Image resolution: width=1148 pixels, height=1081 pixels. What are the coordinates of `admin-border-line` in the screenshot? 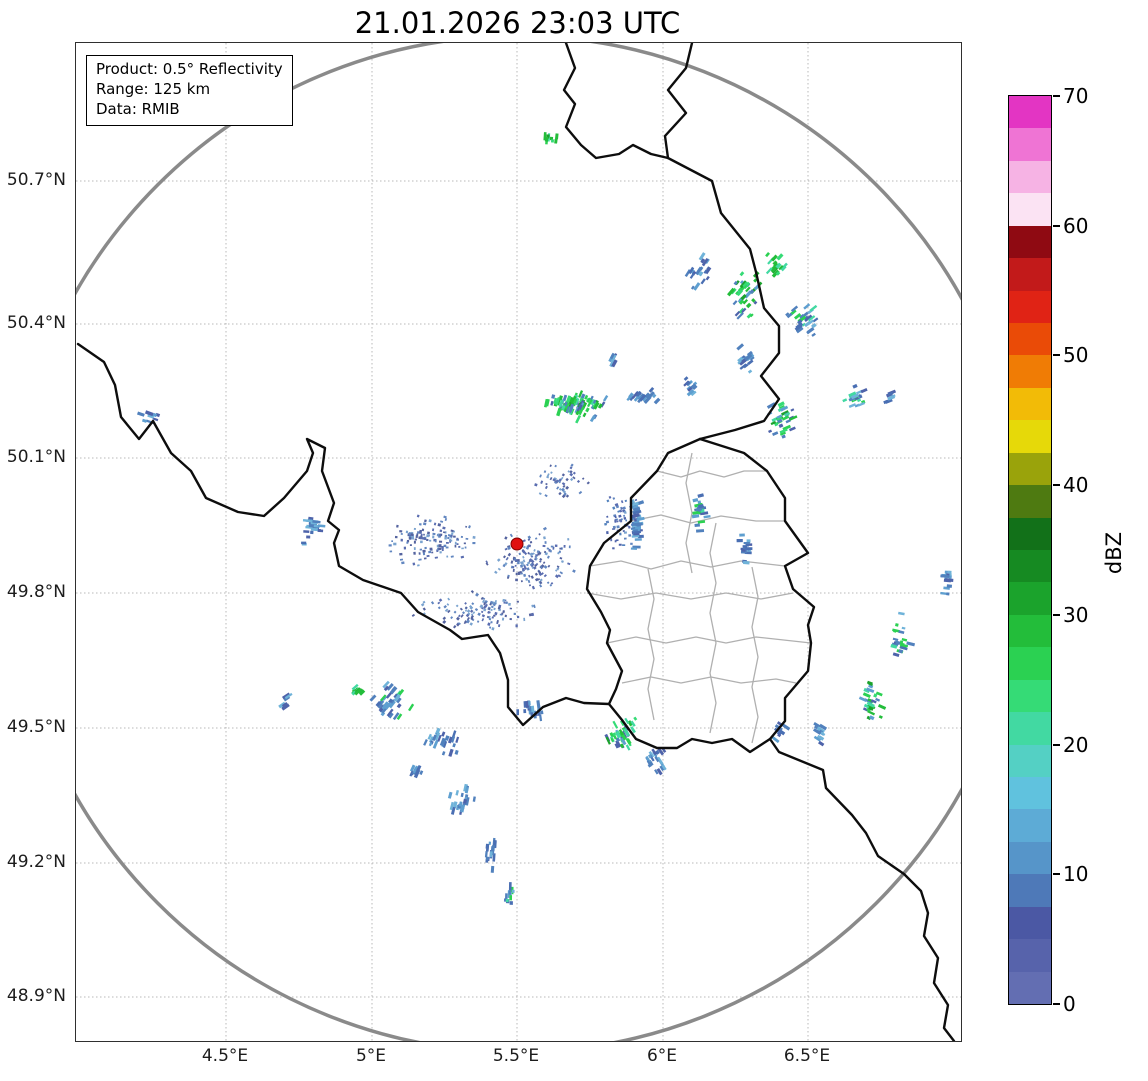 It's located at (709, 640).